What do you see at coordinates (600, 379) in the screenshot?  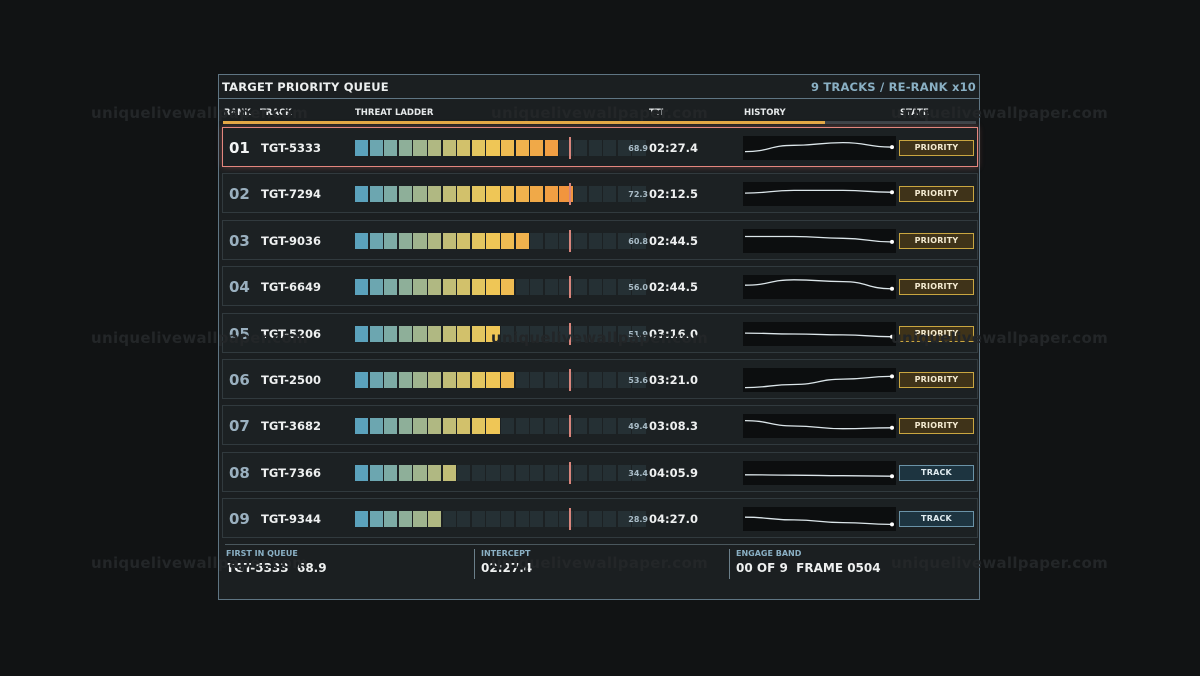 I see `queue-row: 06 TGT-2500 53.6 03:21.0 PRIORITY` at bounding box center [600, 379].